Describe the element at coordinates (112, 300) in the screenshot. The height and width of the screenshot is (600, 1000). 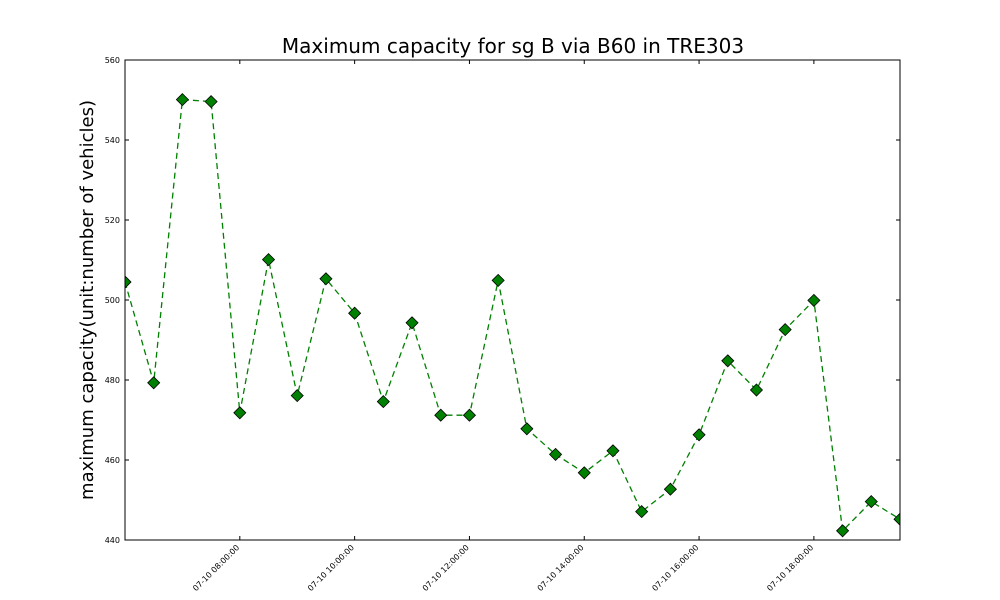
I see `y-tick-label: 500` at that location.